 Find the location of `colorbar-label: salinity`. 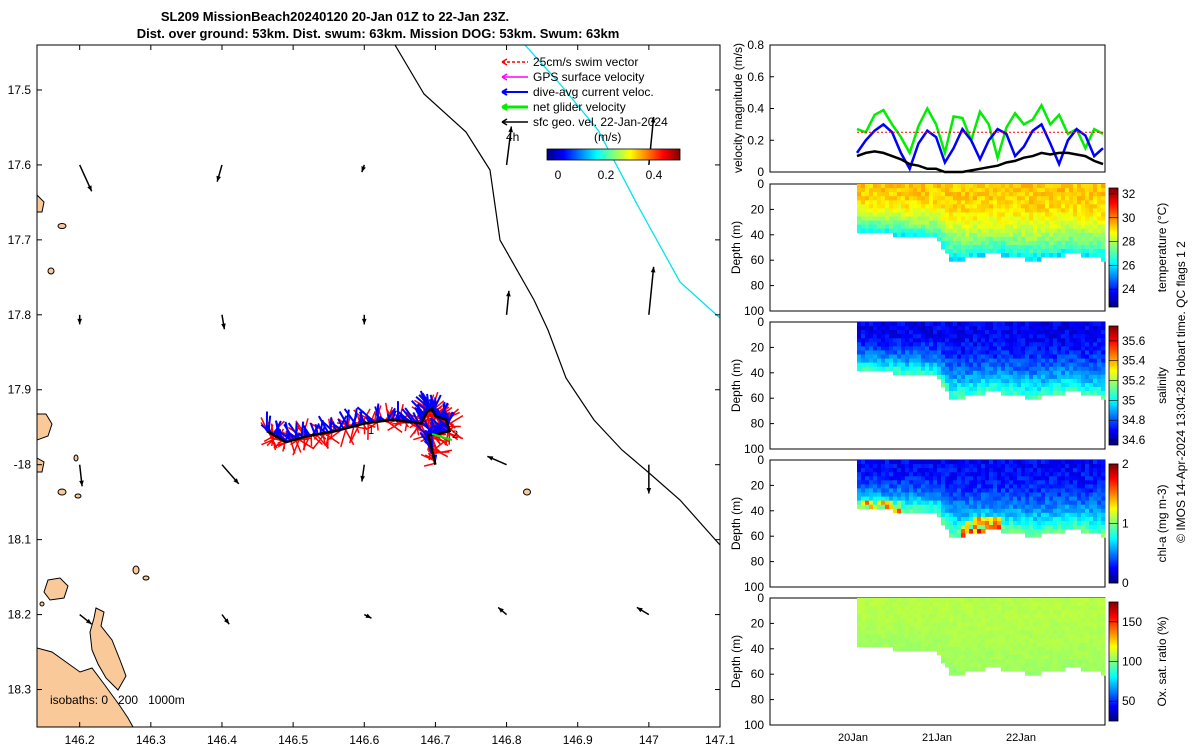

colorbar-label: salinity is located at coordinates (1162, 385).